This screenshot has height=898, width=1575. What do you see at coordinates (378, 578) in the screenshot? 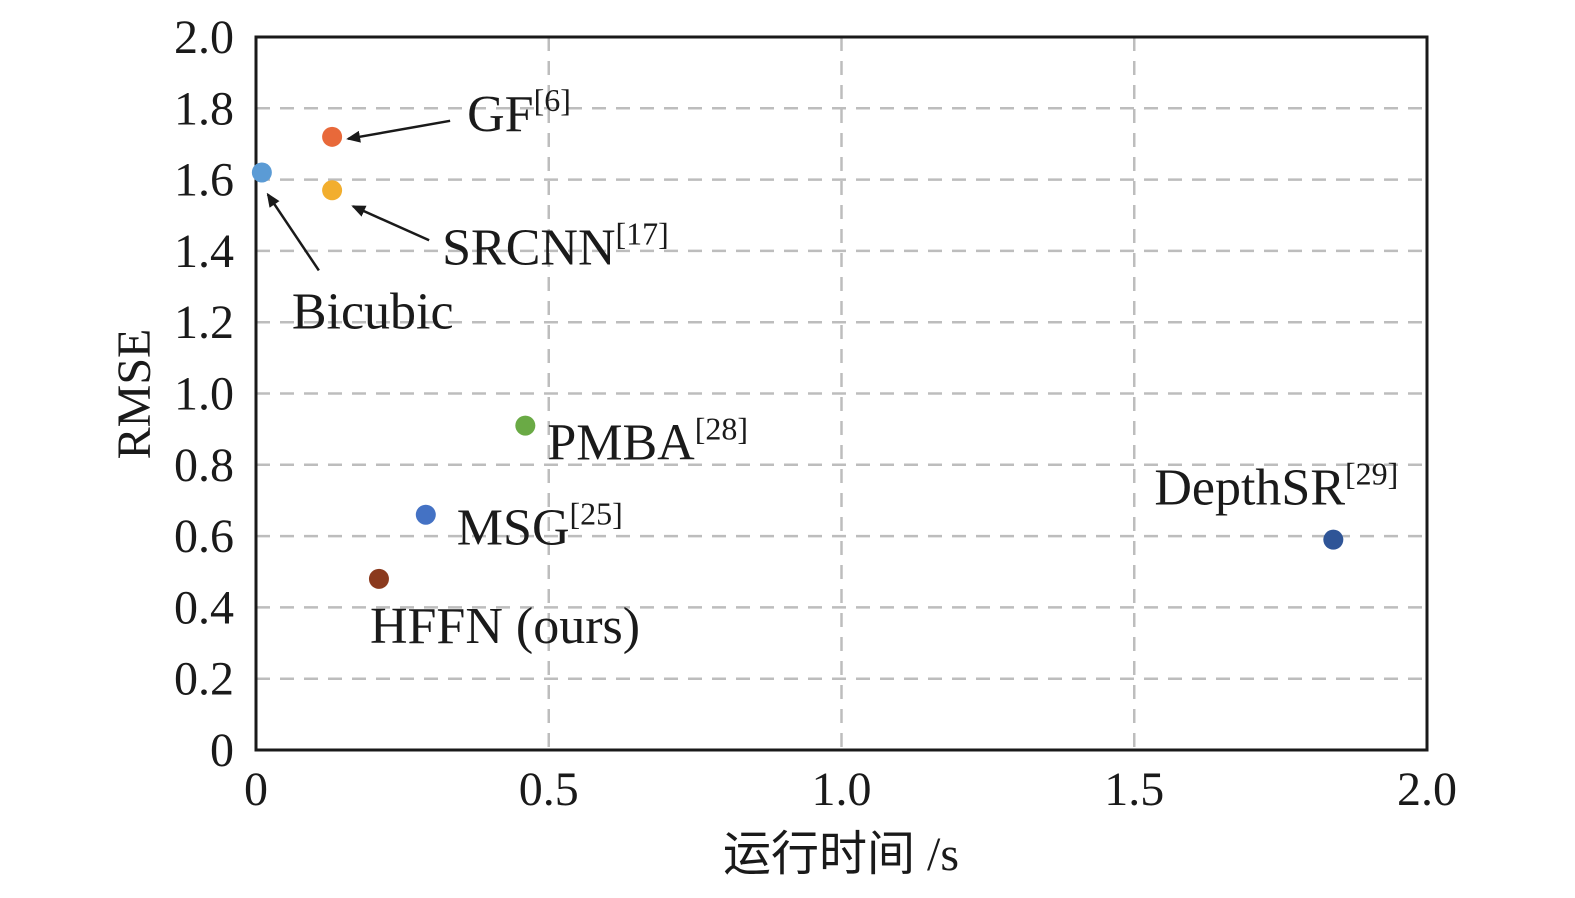
I see `point-hffn-ours` at bounding box center [378, 578].